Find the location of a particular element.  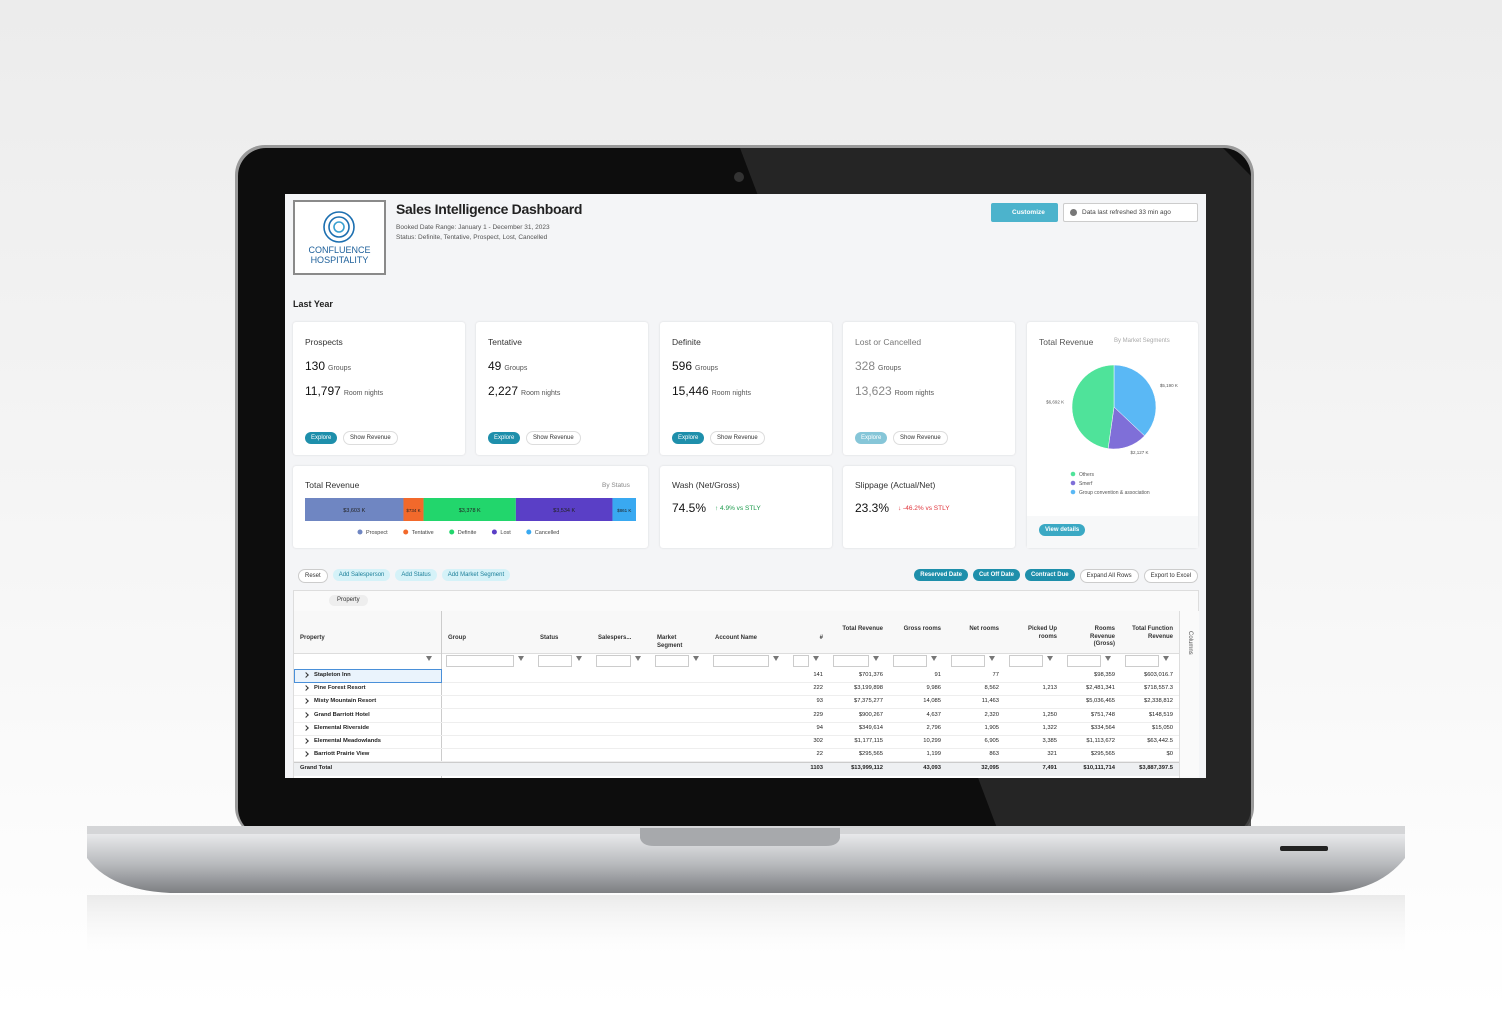

date-filter: Reserved Date is located at coordinates (941, 575).